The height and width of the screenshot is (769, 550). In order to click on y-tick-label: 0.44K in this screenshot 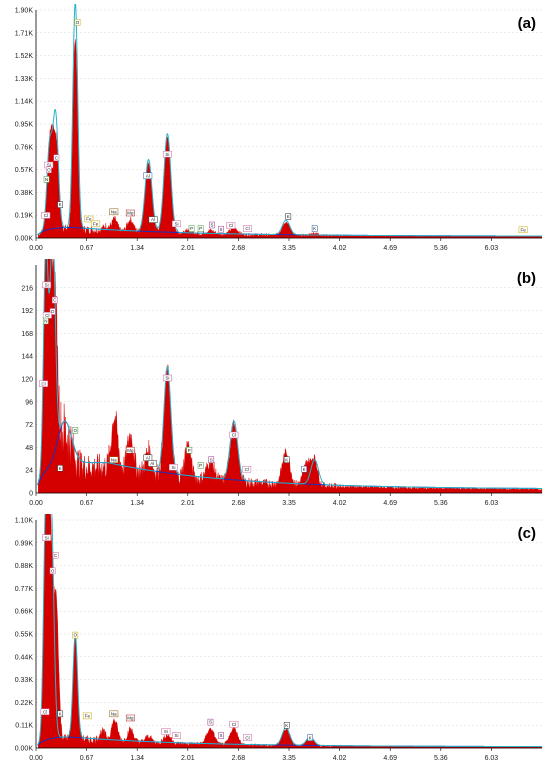, I will do `click(24, 657)`.